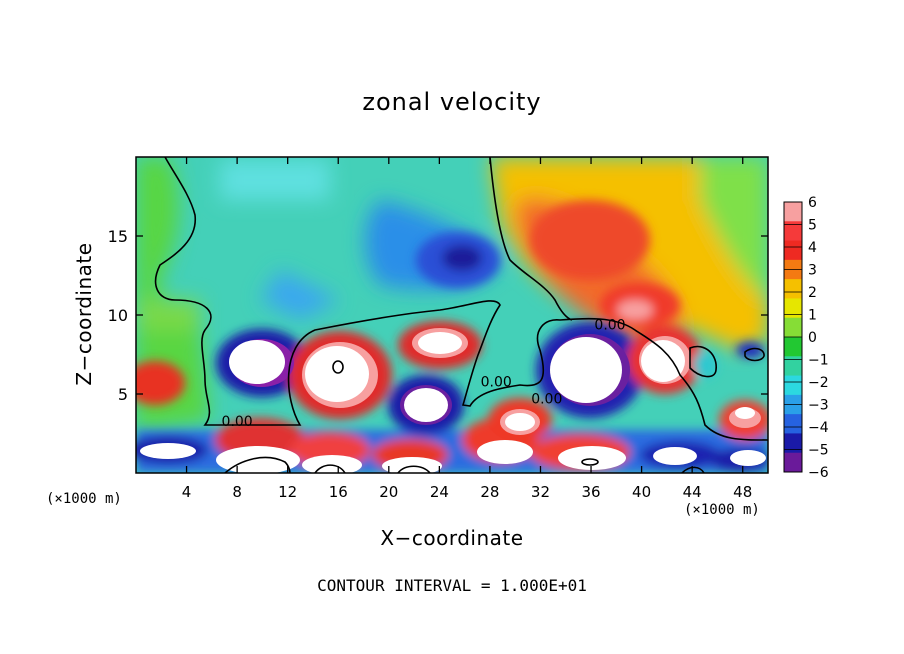 The height and width of the screenshot is (654, 904). What do you see at coordinates (742, 492) in the screenshot?
I see `x-tick-label: 48` at bounding box center [742, 492].